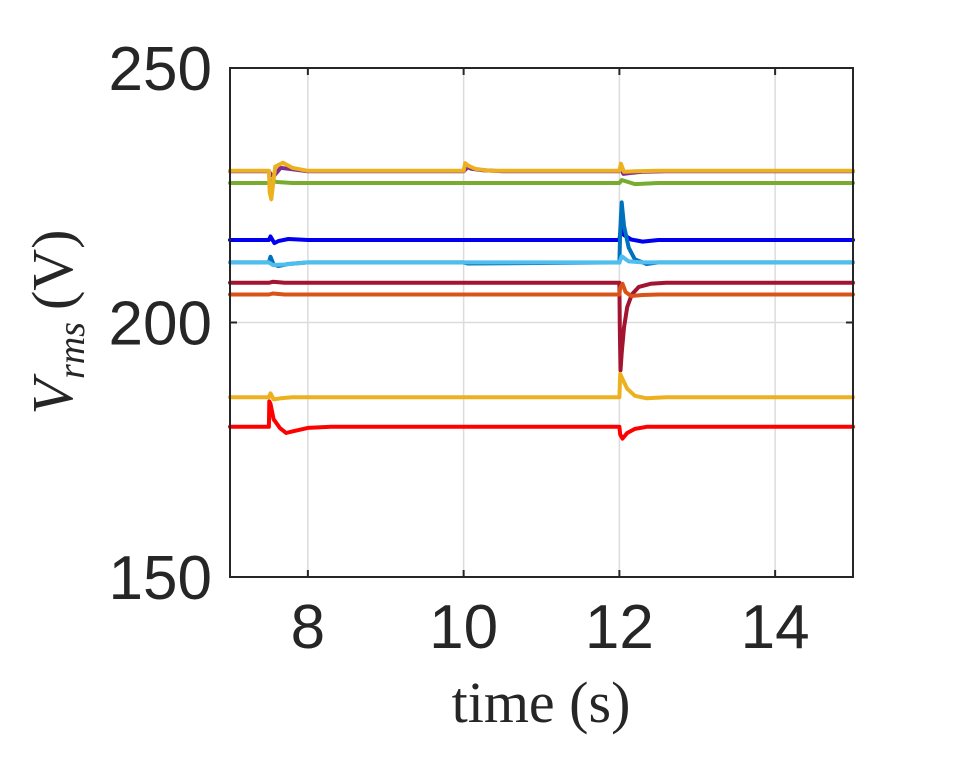  I want to click on y-tick-label: 200, so click(160, 324).